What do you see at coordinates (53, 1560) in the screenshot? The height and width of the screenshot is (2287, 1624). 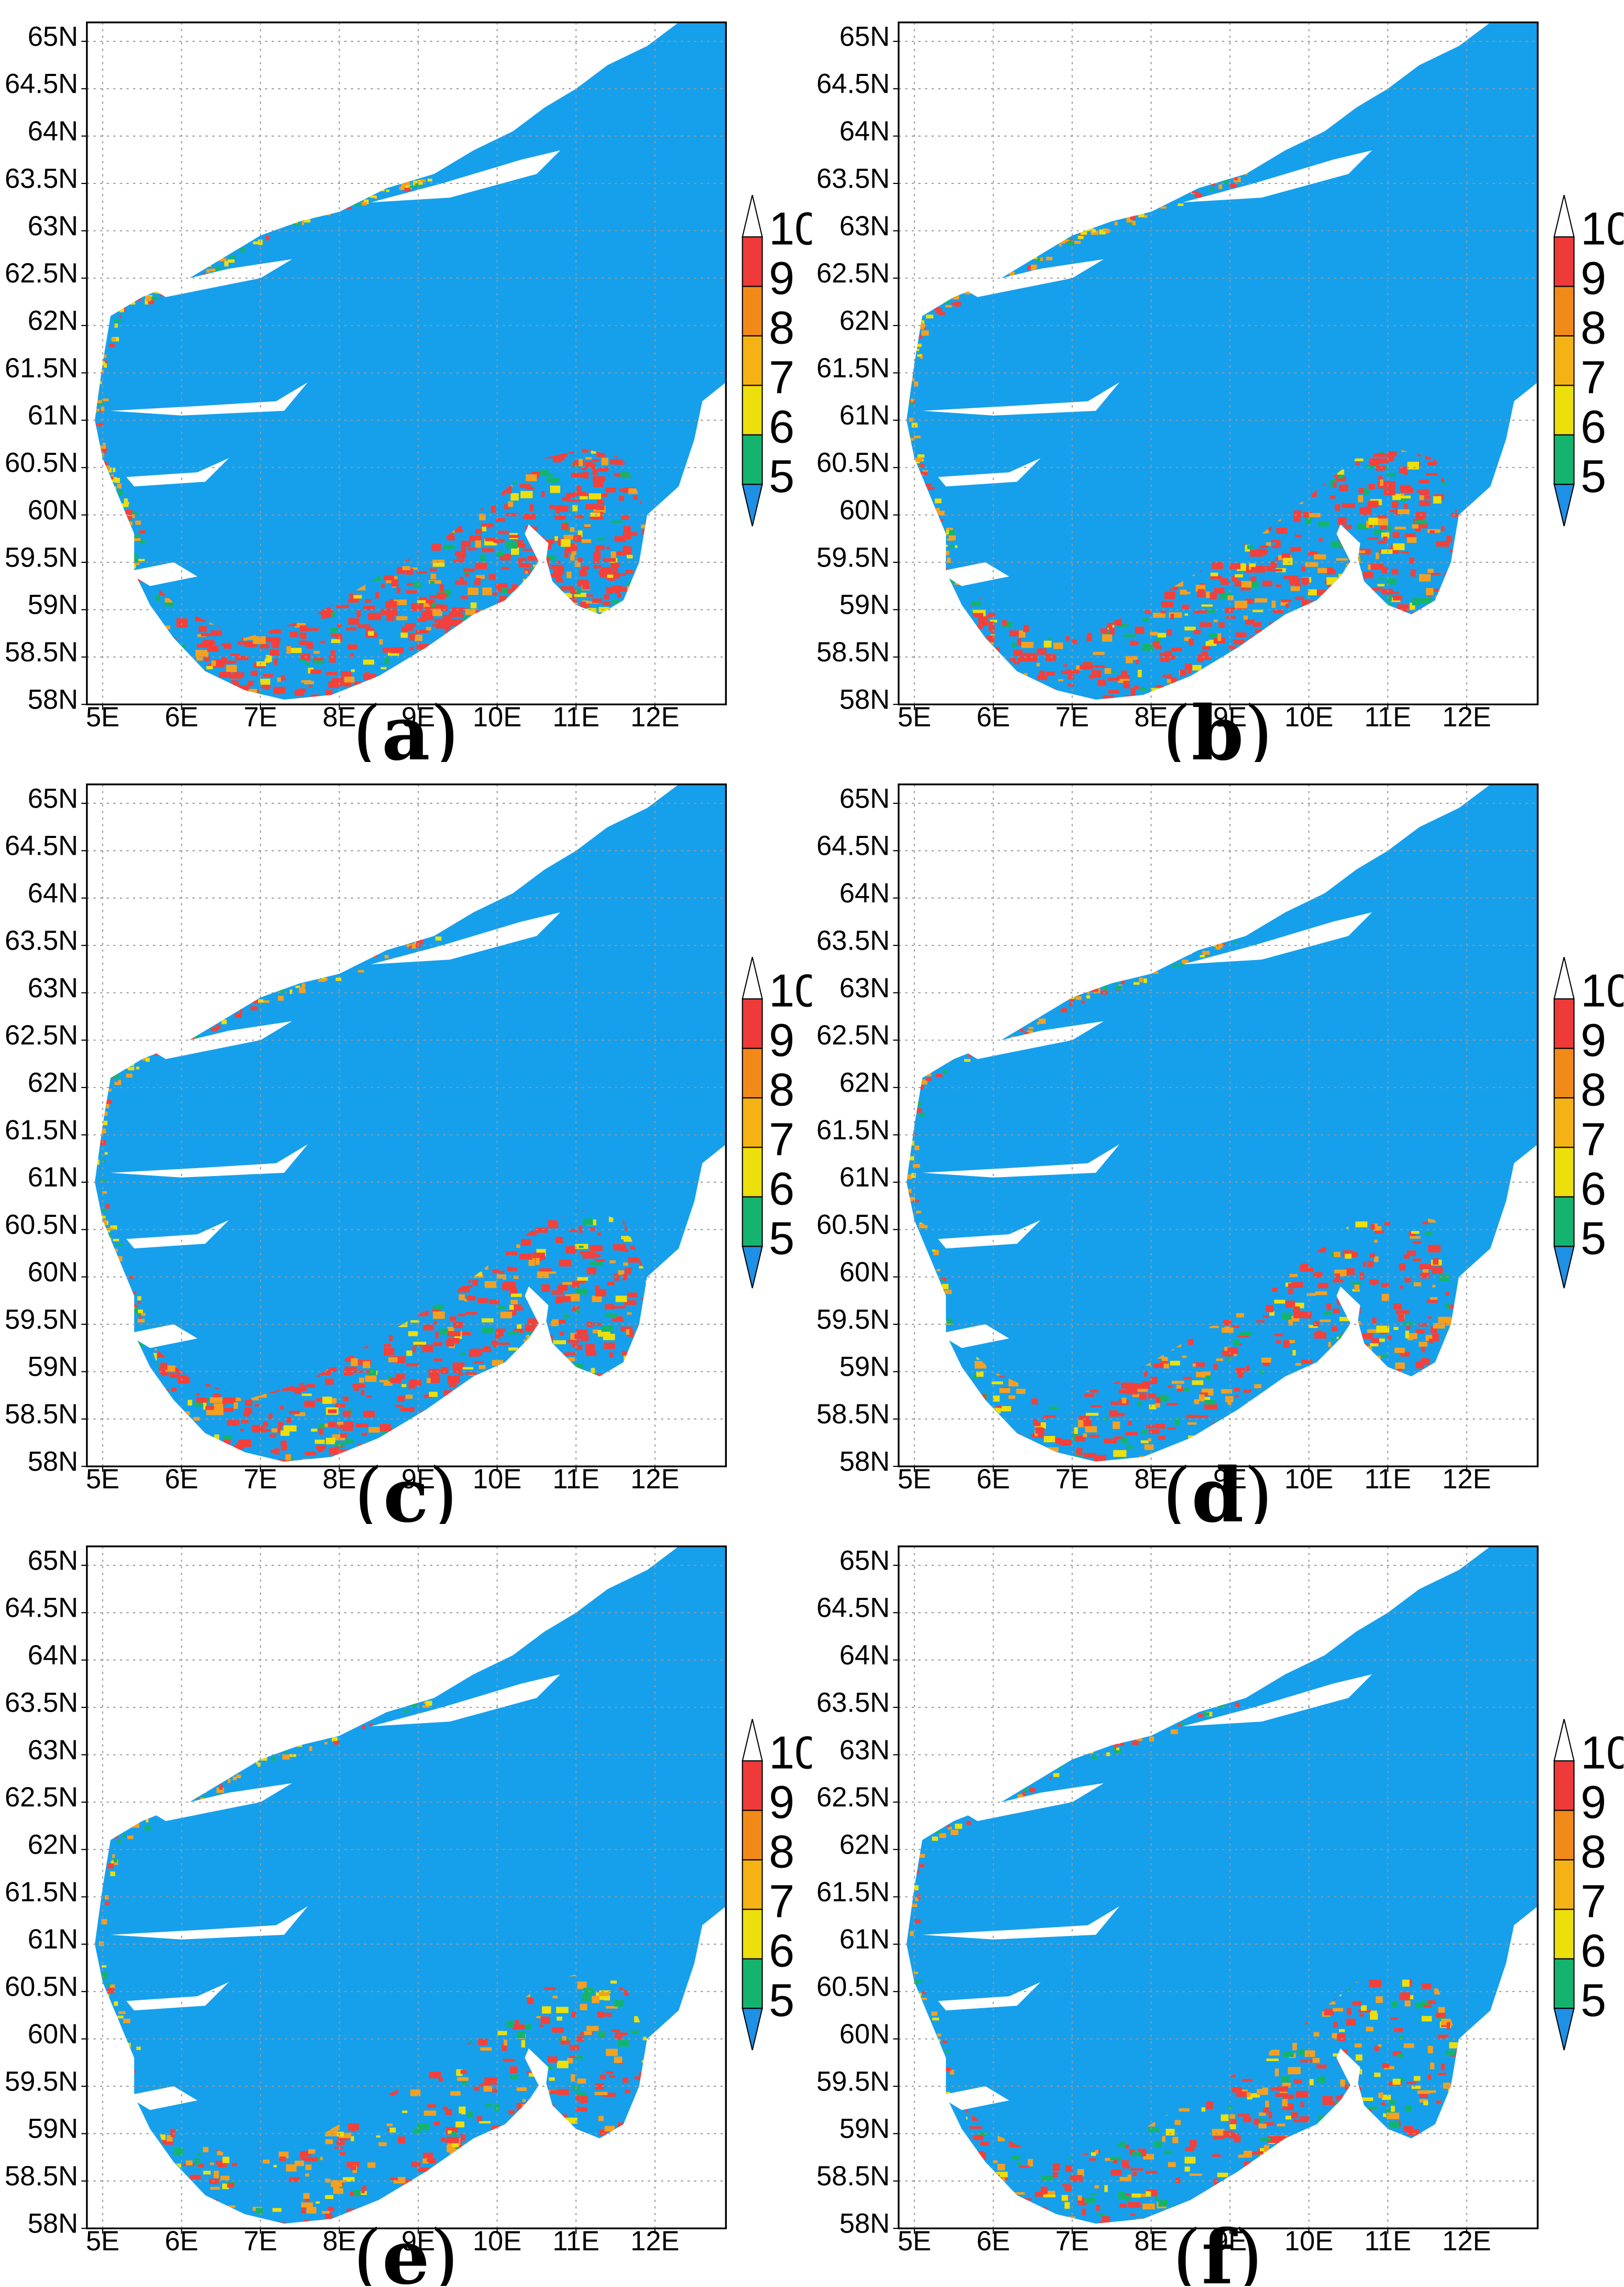 I see `lat-tick-label: 65N` at bounding box center [53, 1560].